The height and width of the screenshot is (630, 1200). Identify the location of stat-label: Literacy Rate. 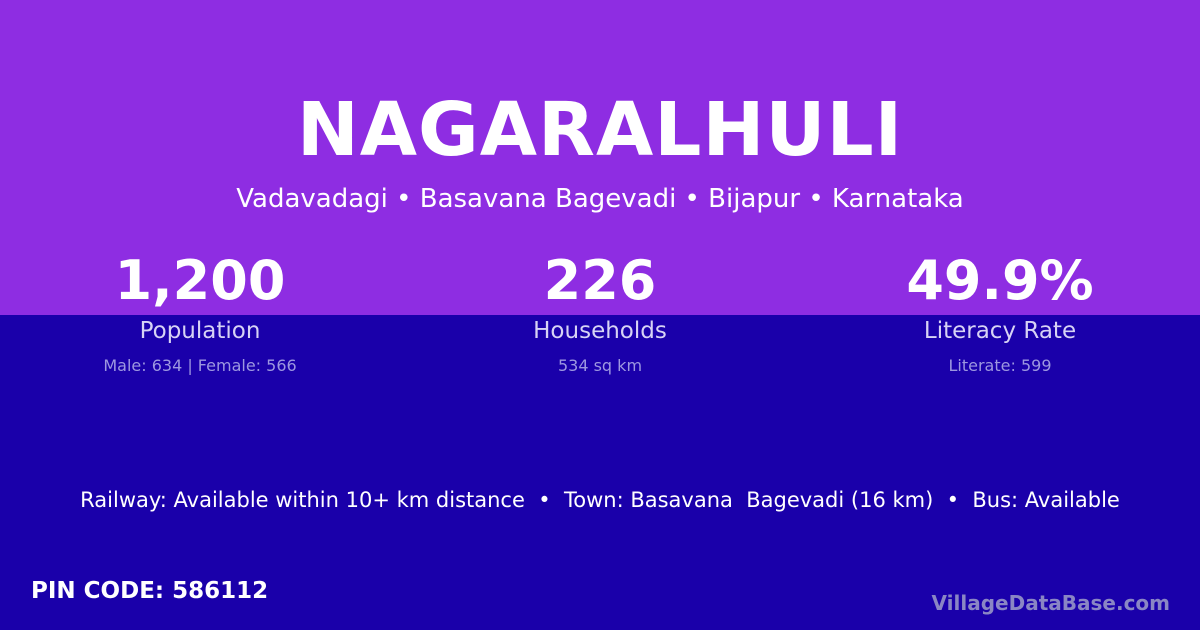
(1000, 331).